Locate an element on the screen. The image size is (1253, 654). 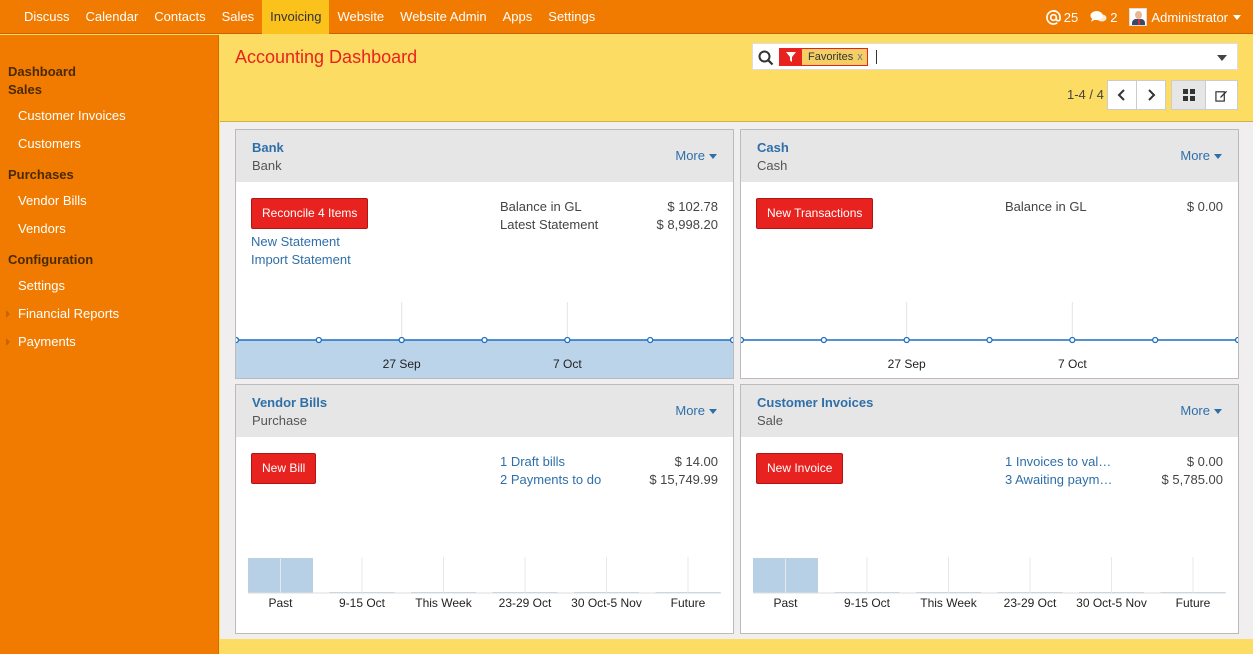
x-tick-label: Future is located at coordinates (688, 603).